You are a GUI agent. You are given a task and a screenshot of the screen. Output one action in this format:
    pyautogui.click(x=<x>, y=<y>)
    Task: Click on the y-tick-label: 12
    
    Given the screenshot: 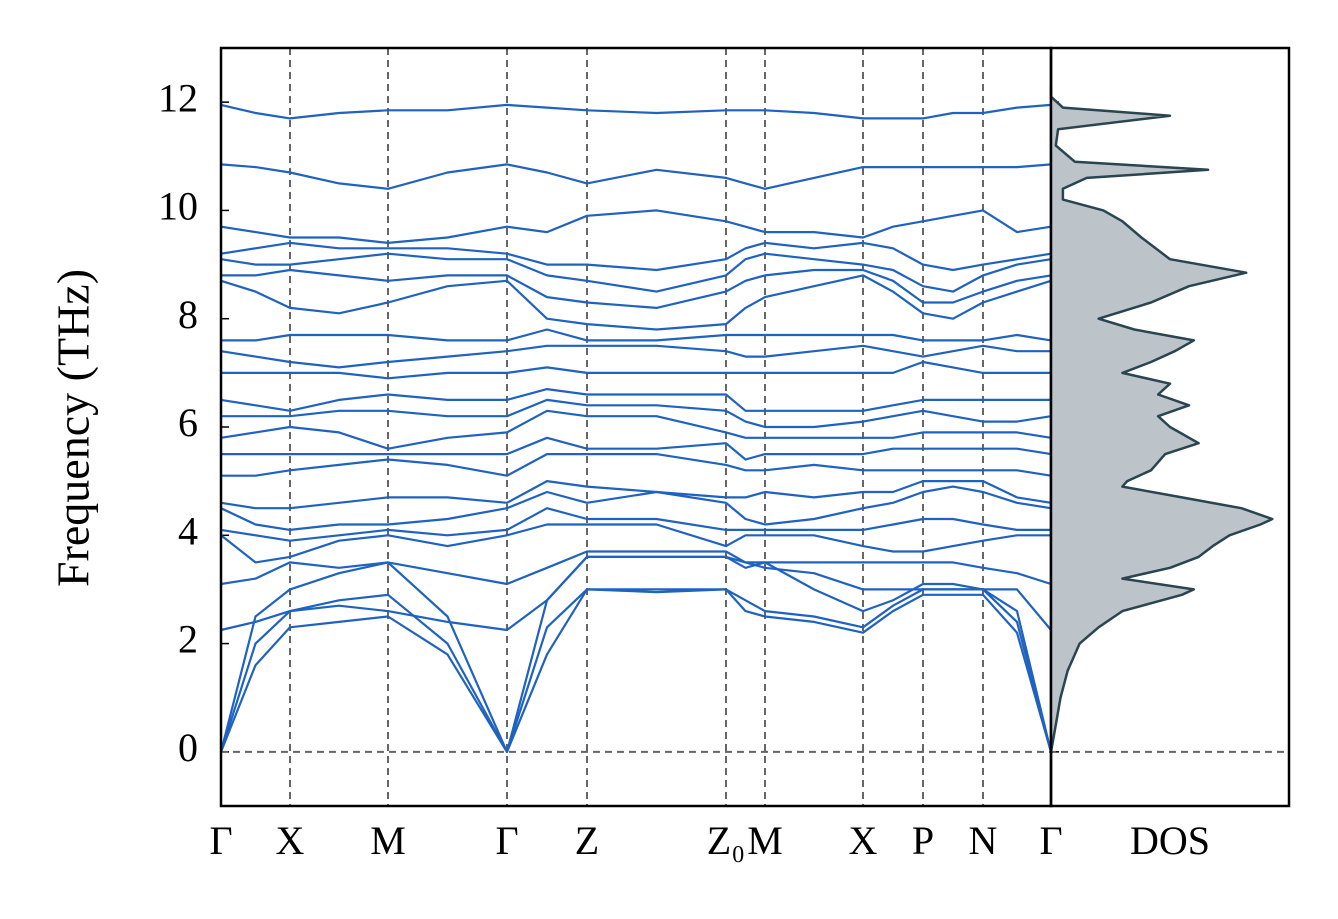 What is the action you would take?
    pyautogui.click(x=178, y=97)
    